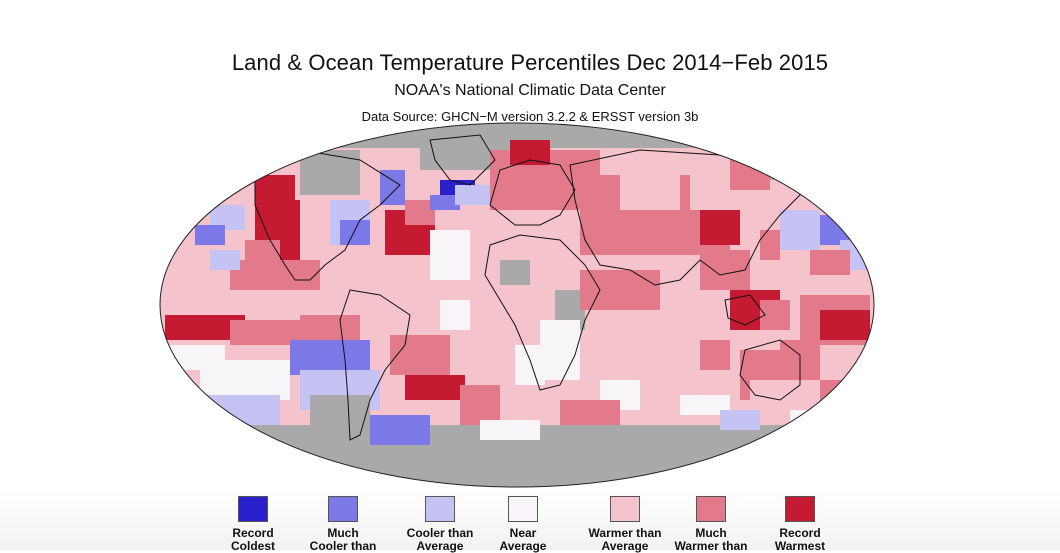 Image resolution: width=1060 pixels, height=553 pixels. Describe the element at coordinates (343, 524) in the screenshot. I see `legend-item: Much Cooler than` at that location.